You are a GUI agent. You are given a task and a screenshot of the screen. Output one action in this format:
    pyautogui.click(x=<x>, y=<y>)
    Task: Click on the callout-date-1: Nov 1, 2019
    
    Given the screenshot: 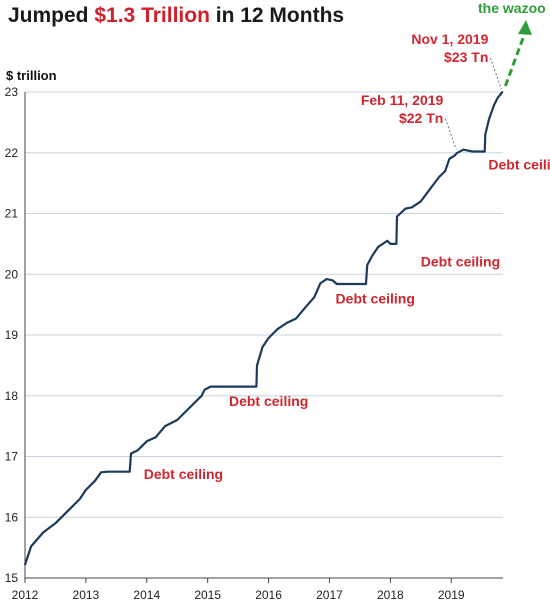 What is the action you would take?
    pyautogui.click(x=449, y=39)
    